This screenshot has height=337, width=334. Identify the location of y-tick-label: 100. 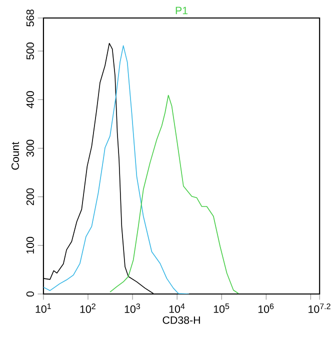
(30, 245).